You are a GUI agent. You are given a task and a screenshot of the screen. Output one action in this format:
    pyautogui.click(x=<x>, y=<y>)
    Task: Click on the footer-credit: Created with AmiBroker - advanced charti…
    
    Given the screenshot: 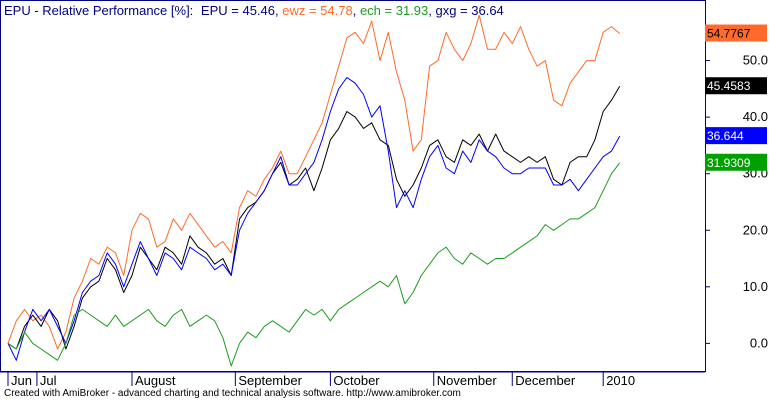 What is the action you would take?
    pyautogui.click(x=232, y=393)
    